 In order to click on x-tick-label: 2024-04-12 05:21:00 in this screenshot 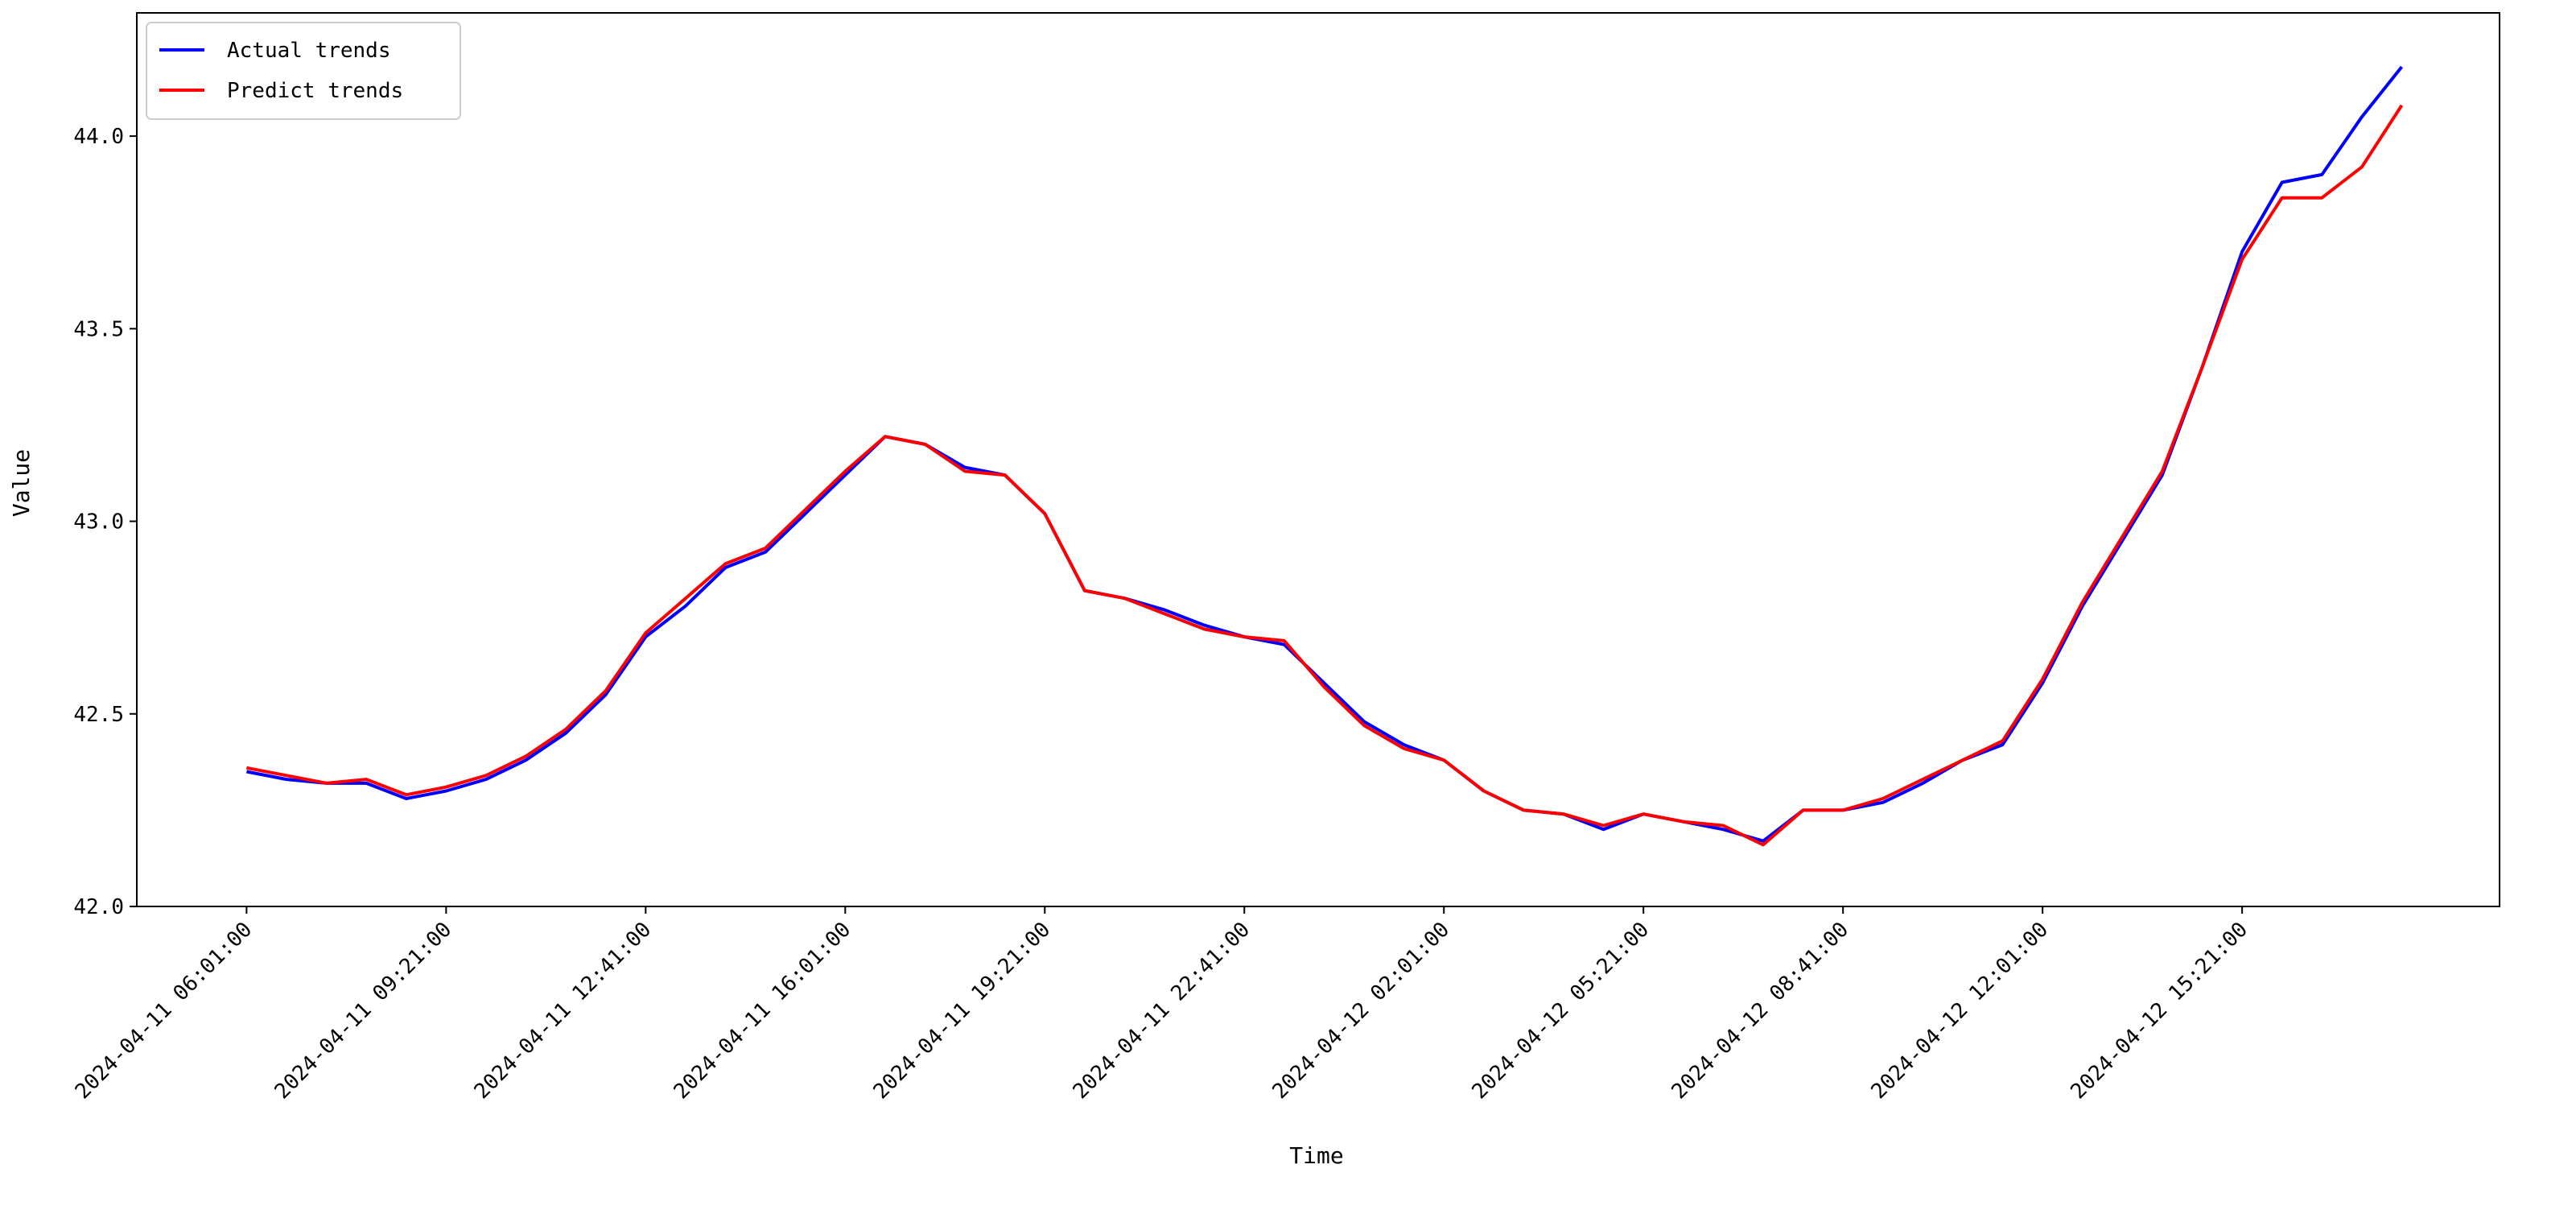, I will do `click(1561, 1011)`.